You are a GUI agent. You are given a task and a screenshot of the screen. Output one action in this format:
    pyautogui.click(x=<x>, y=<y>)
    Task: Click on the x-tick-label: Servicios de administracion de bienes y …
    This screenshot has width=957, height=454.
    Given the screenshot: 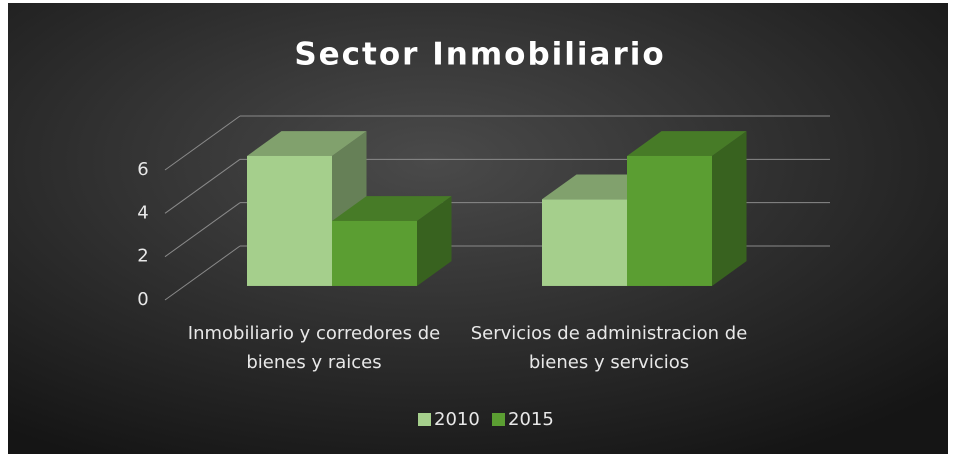 What is the action you would take?
    pyautogui.click(x=609, y=347)
    